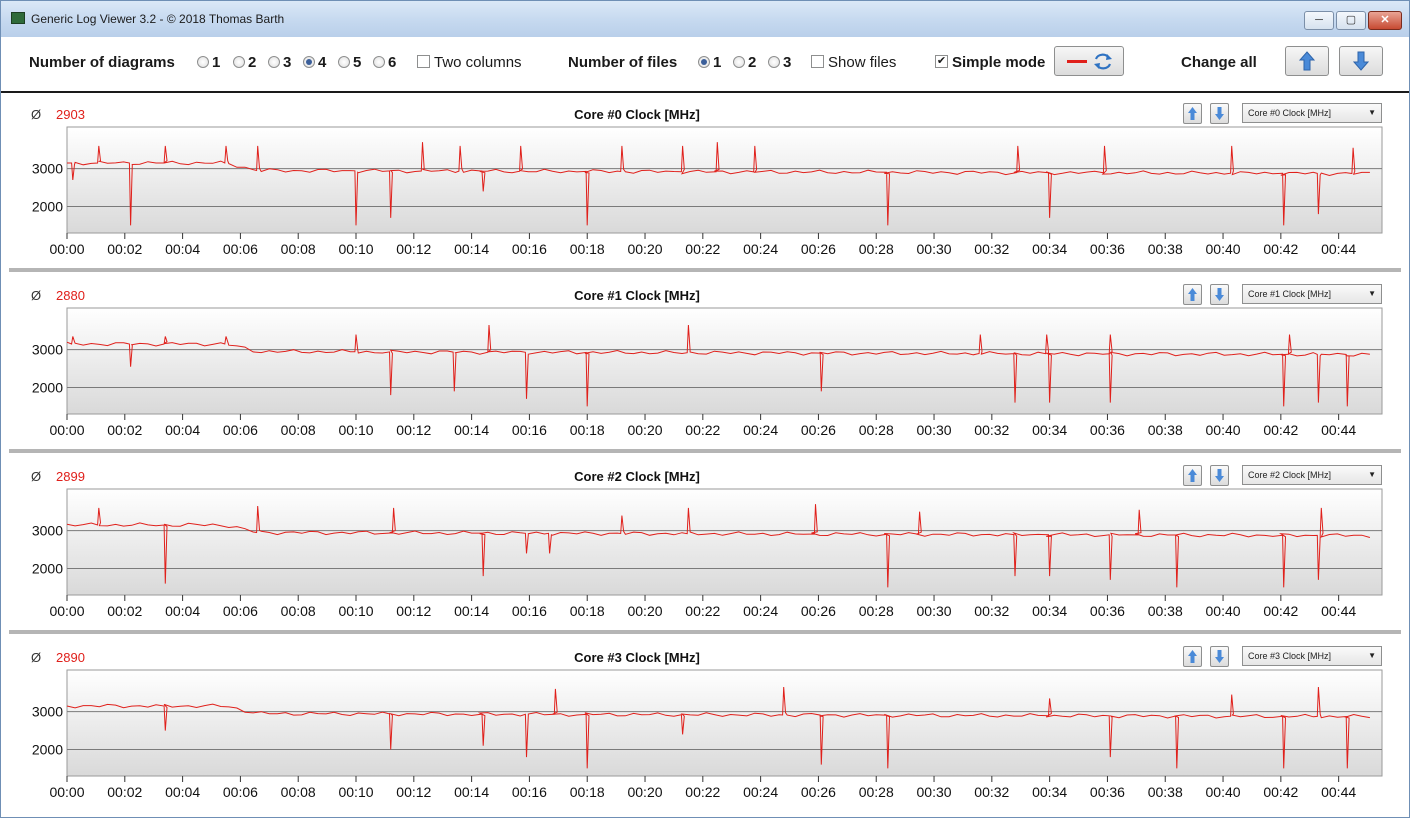 This screenshot has width=1410, height=818. Describe the element at coordinates (1307, 61) in the screenshot. I see `move-up-all-button` at that location.